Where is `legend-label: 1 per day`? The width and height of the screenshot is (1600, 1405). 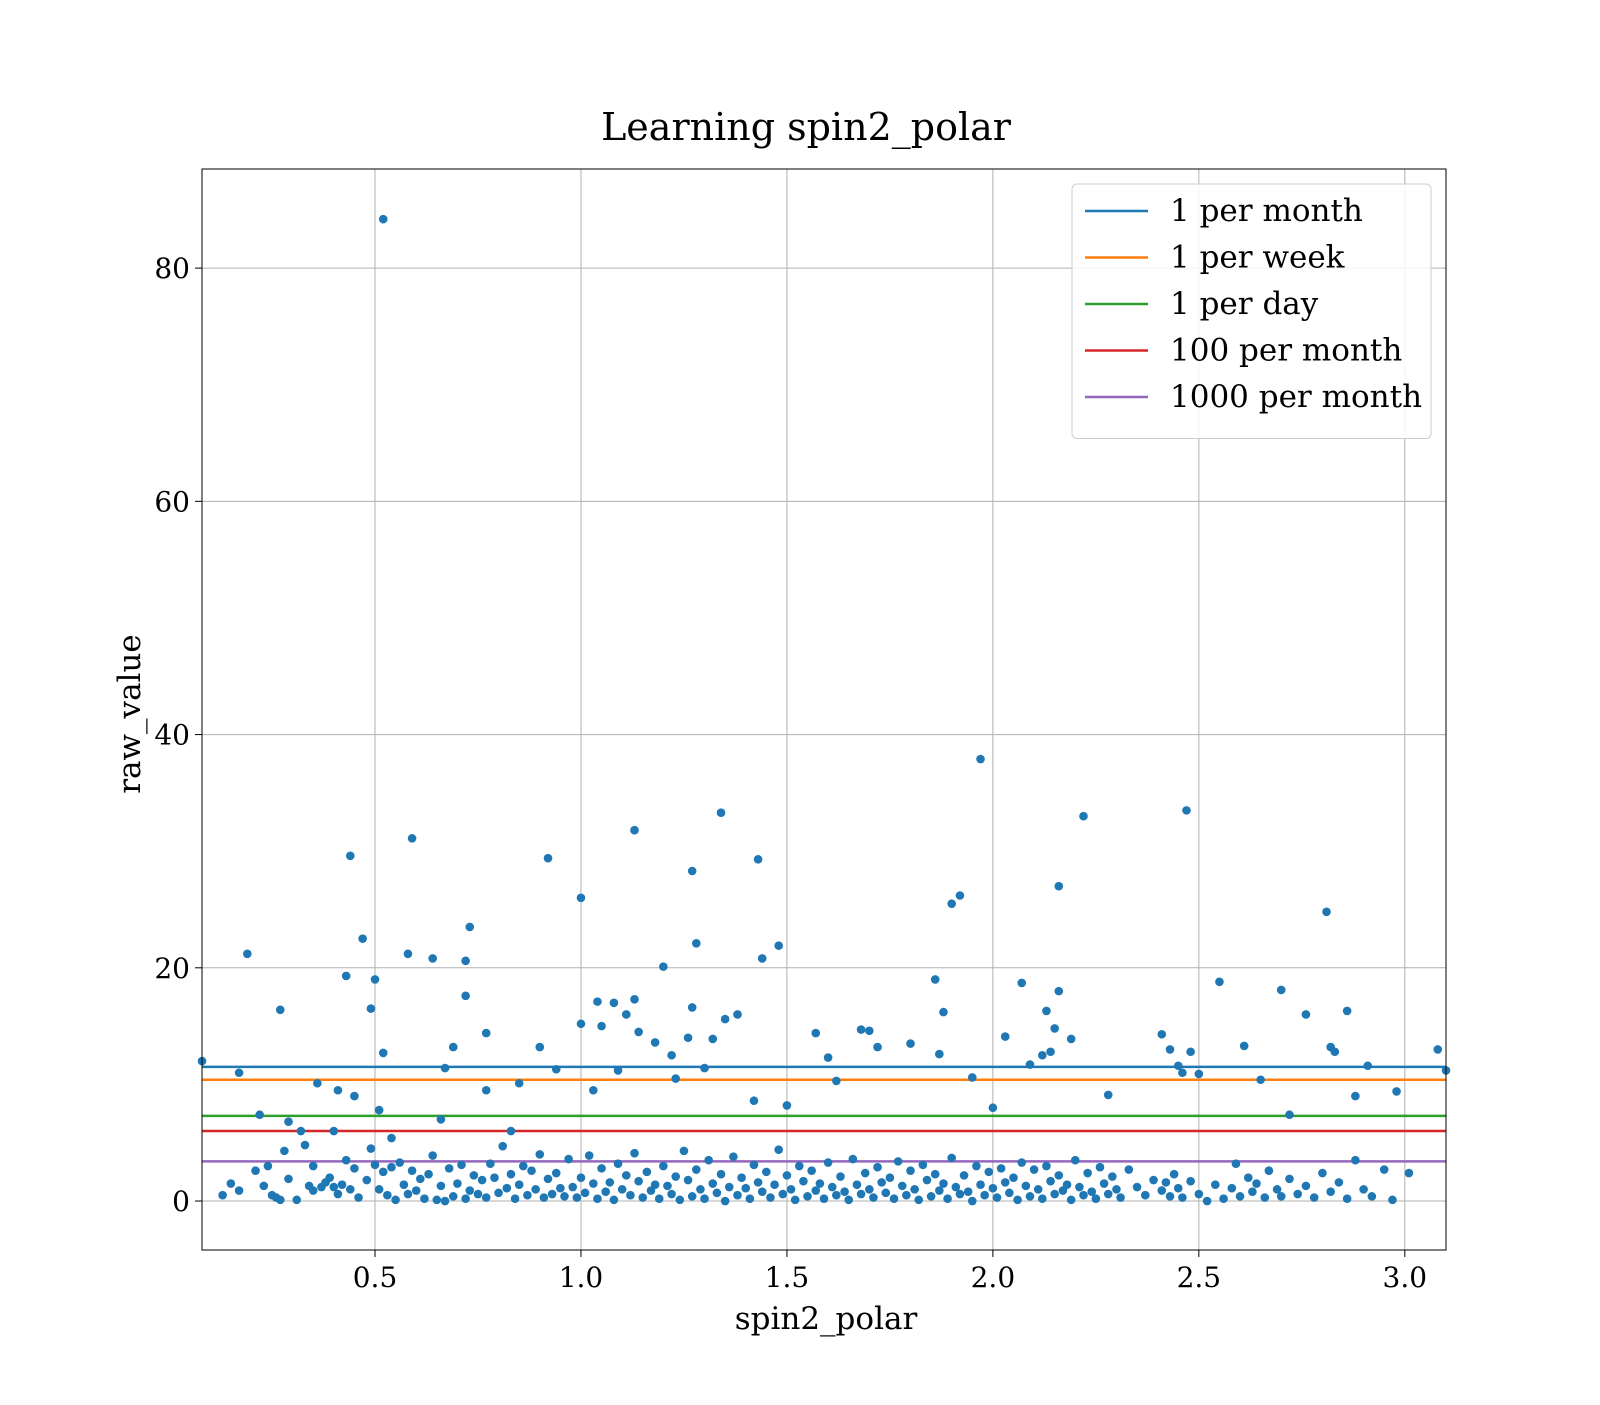 legend-label: 1 per day is located at coordinates (1244, 304).